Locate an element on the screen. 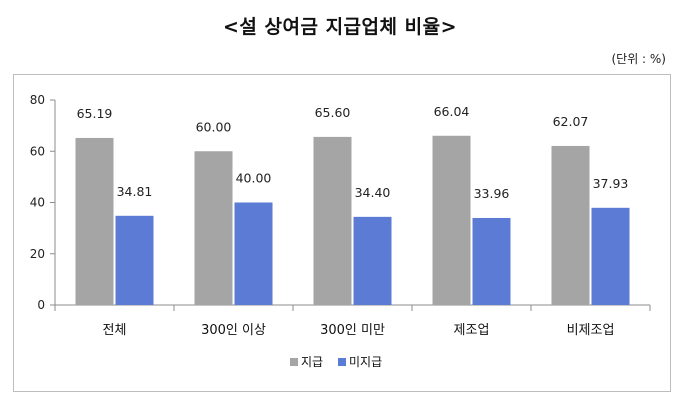 The width and height of the screenshot is (680, 407). category-label: 전체 is located at coordinates (115, 330).